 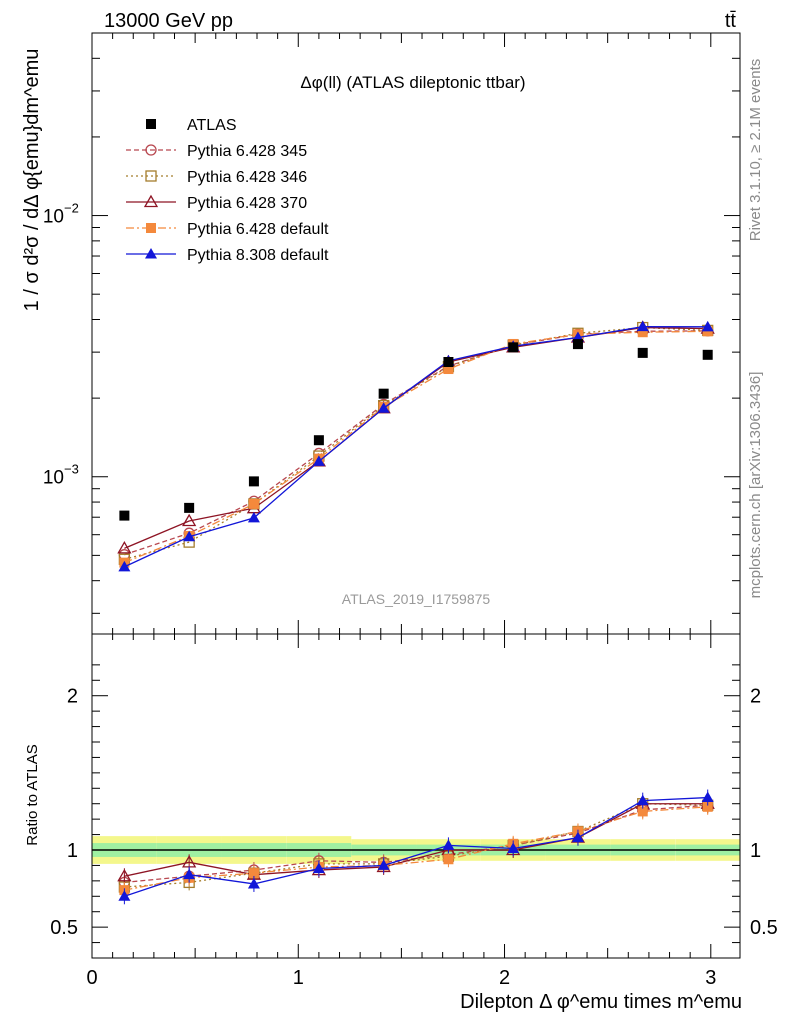 What do you see at coordinates (504, 978) in the screenshot?
I see `x-tick-label: 2` at bounding box center [504, 978].